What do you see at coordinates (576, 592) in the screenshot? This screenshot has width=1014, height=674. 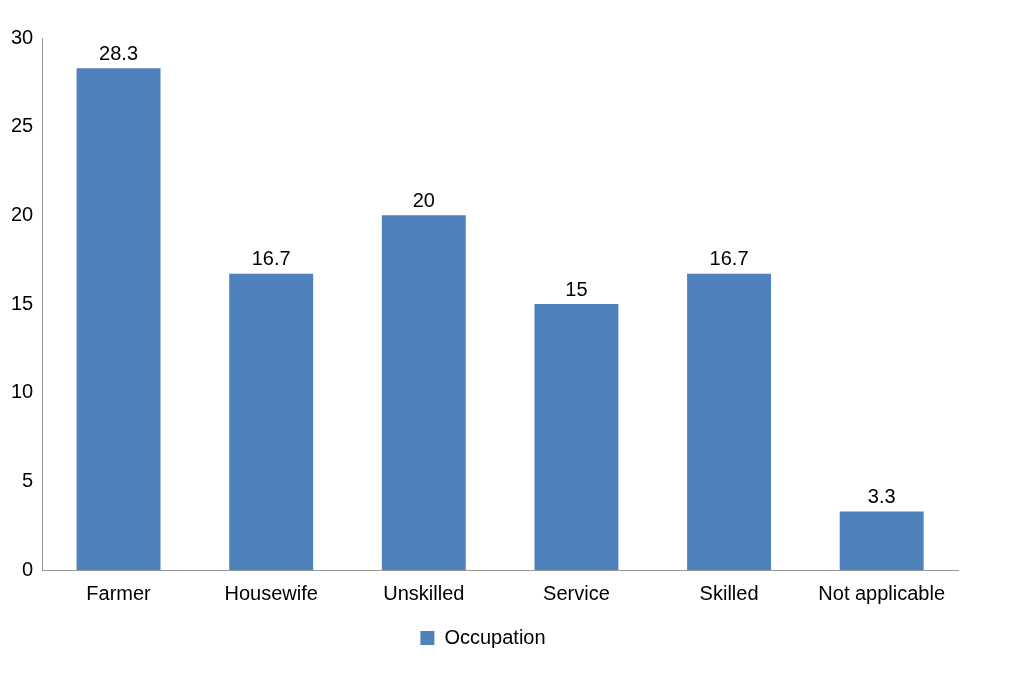 I see `x-tick-label: Service` at bounding box center [576, 592].